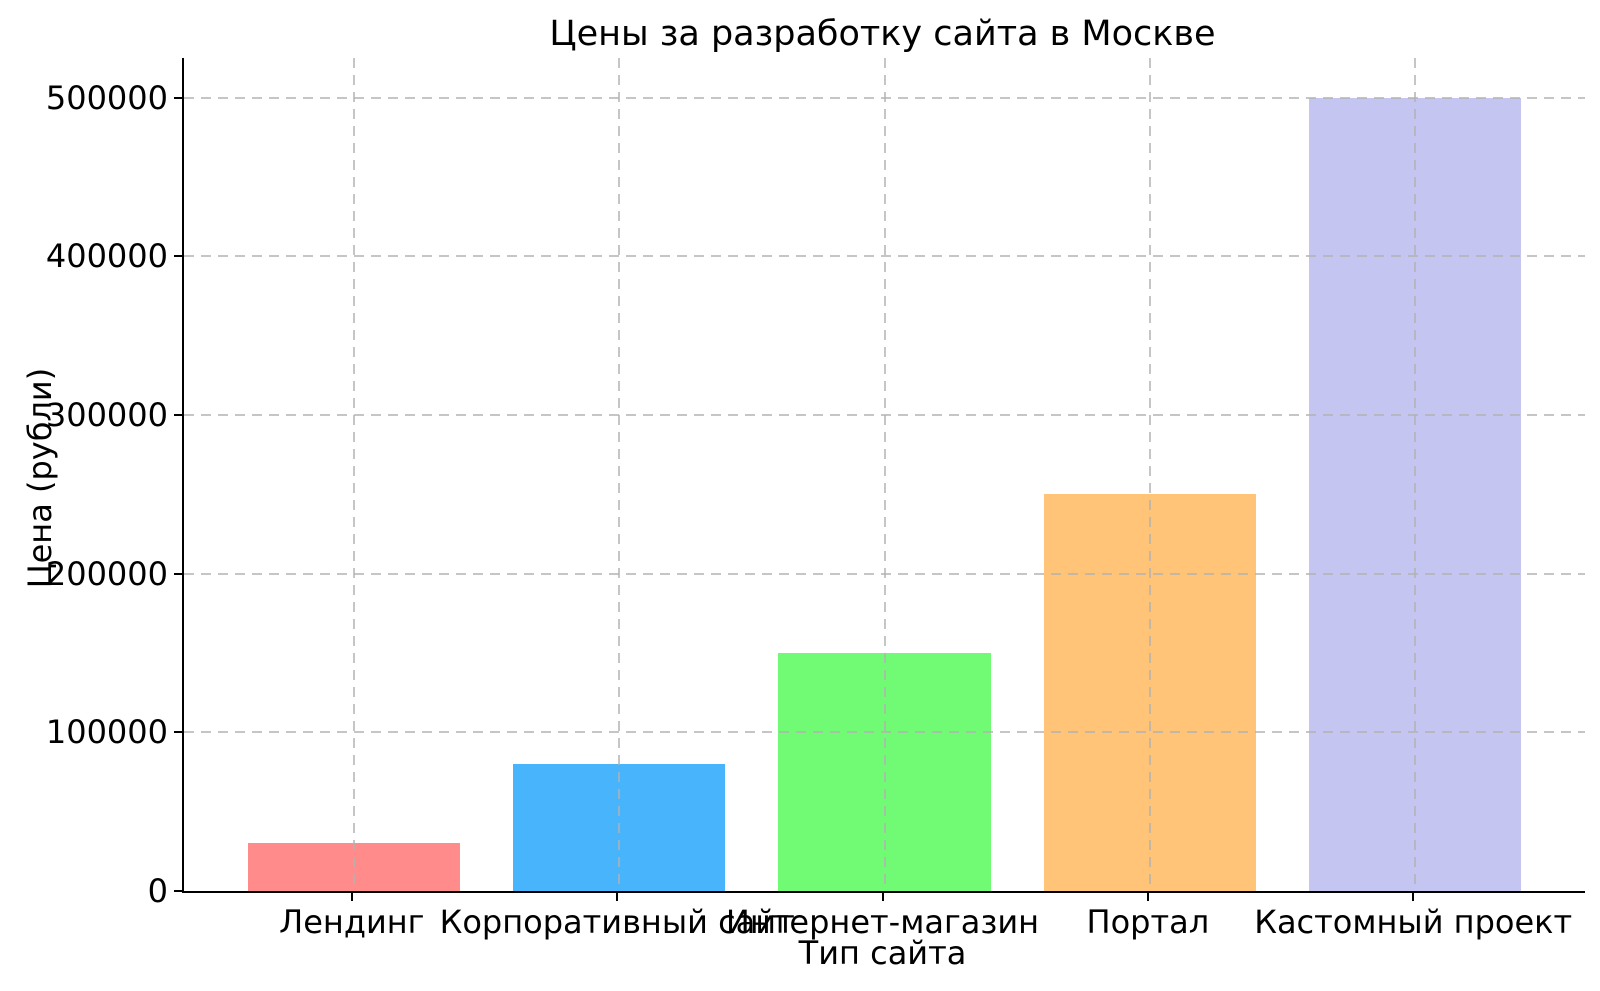  Describe the element at coordinates (617, 922) in the screenshot. I see `x-tick-label: Корпоративный сайт` at that location.